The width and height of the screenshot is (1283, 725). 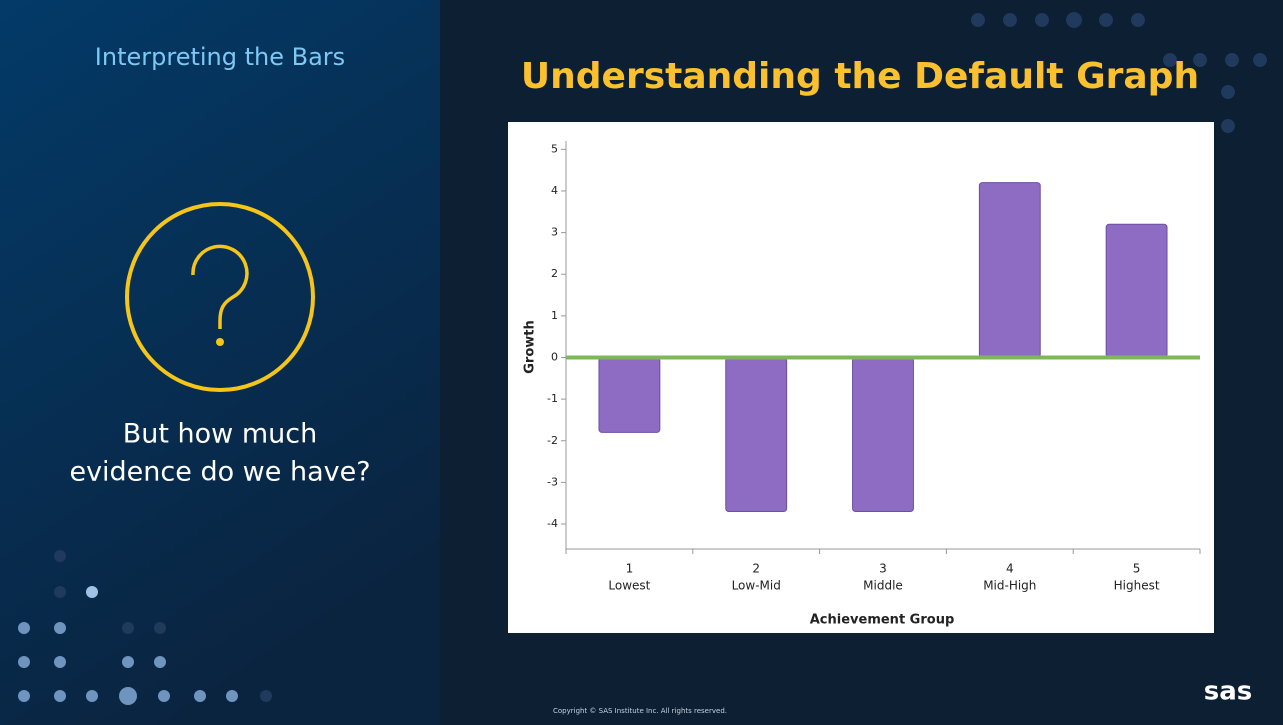 What do you see at coordinates (554, 356) in the screenshot?
I see `y-tick-label: 0` at bounding box center [554, 356].